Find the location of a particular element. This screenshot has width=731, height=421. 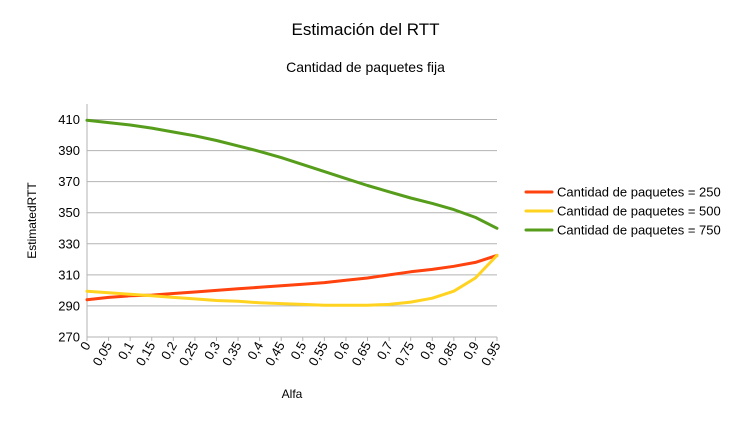

y-tick-label: 330 is located at coordinates (69, 243).